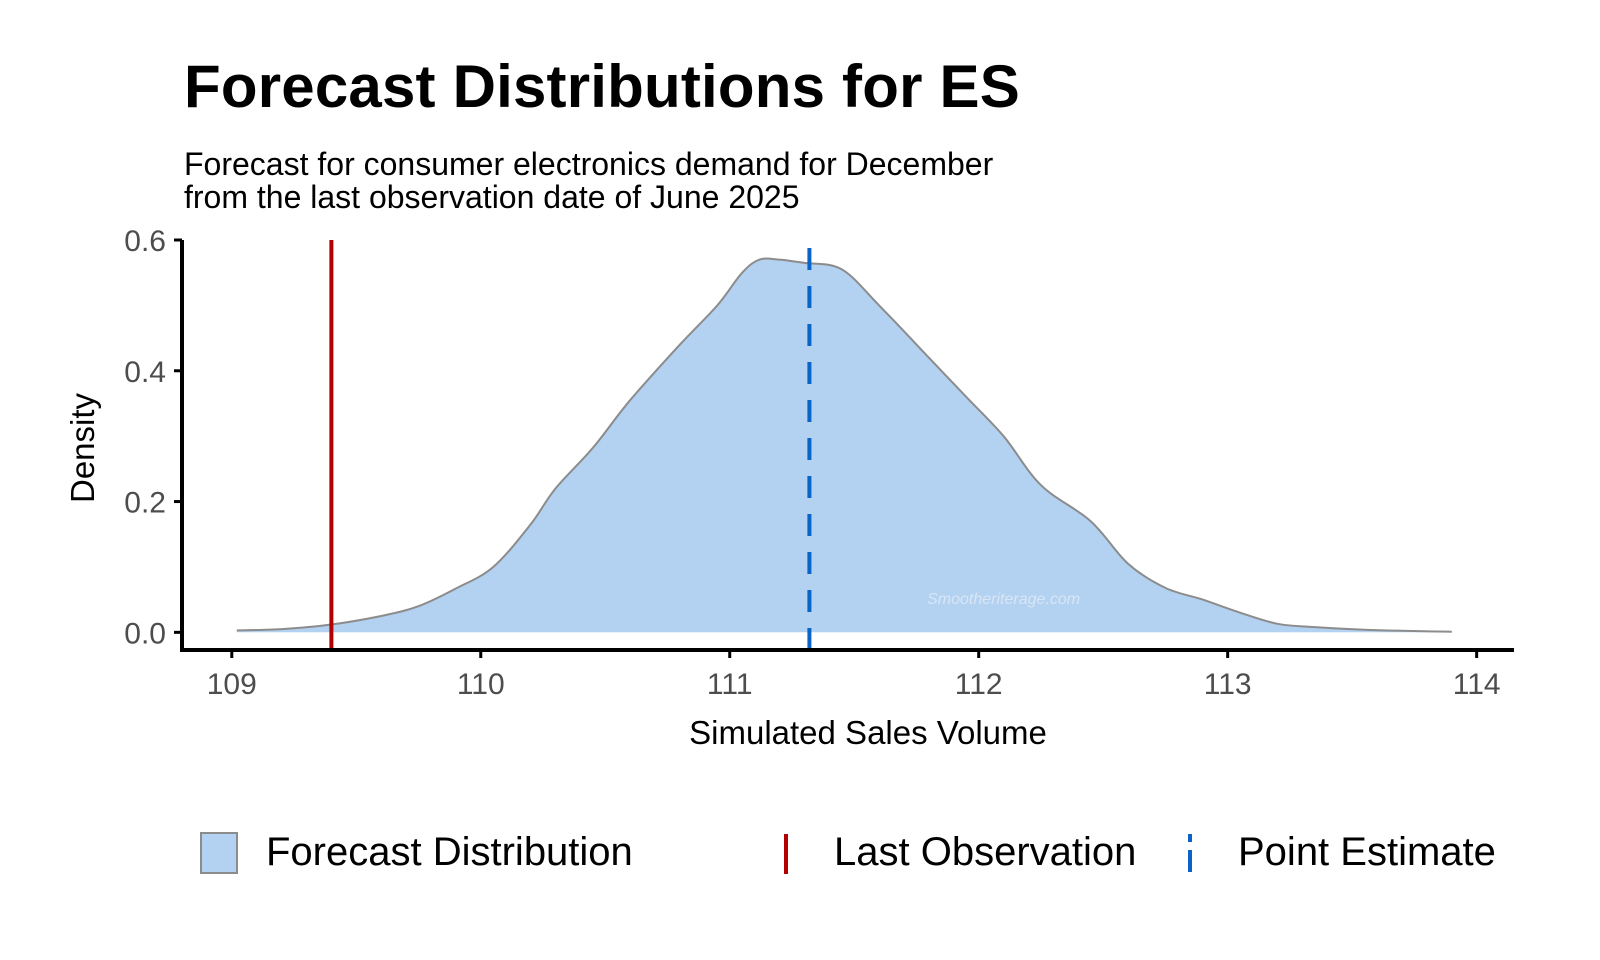 The width and height of the screenshot is (1600, 960). What do you see at coordinates (1477, 684) in the screenshot?
I see `x-tick-label: 114` at bounding box center [1477, 684].